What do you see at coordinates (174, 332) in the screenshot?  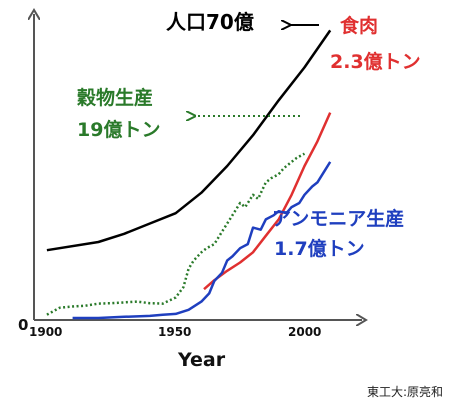 I see `x-tick-1950: 1950` at bounding box center [174, 332].